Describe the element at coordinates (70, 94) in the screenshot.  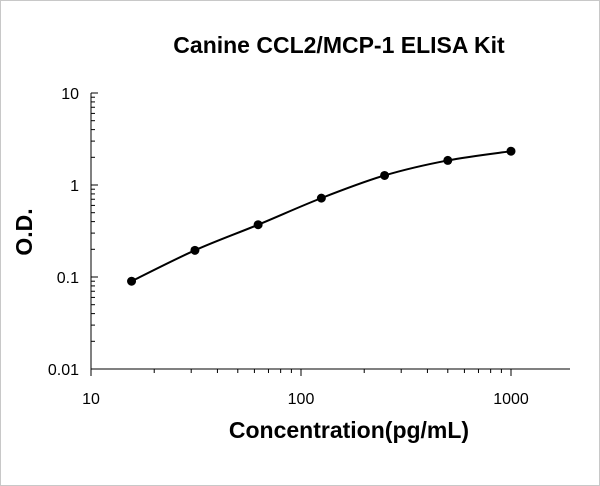
I see `y-tick-label: 10` at that location.